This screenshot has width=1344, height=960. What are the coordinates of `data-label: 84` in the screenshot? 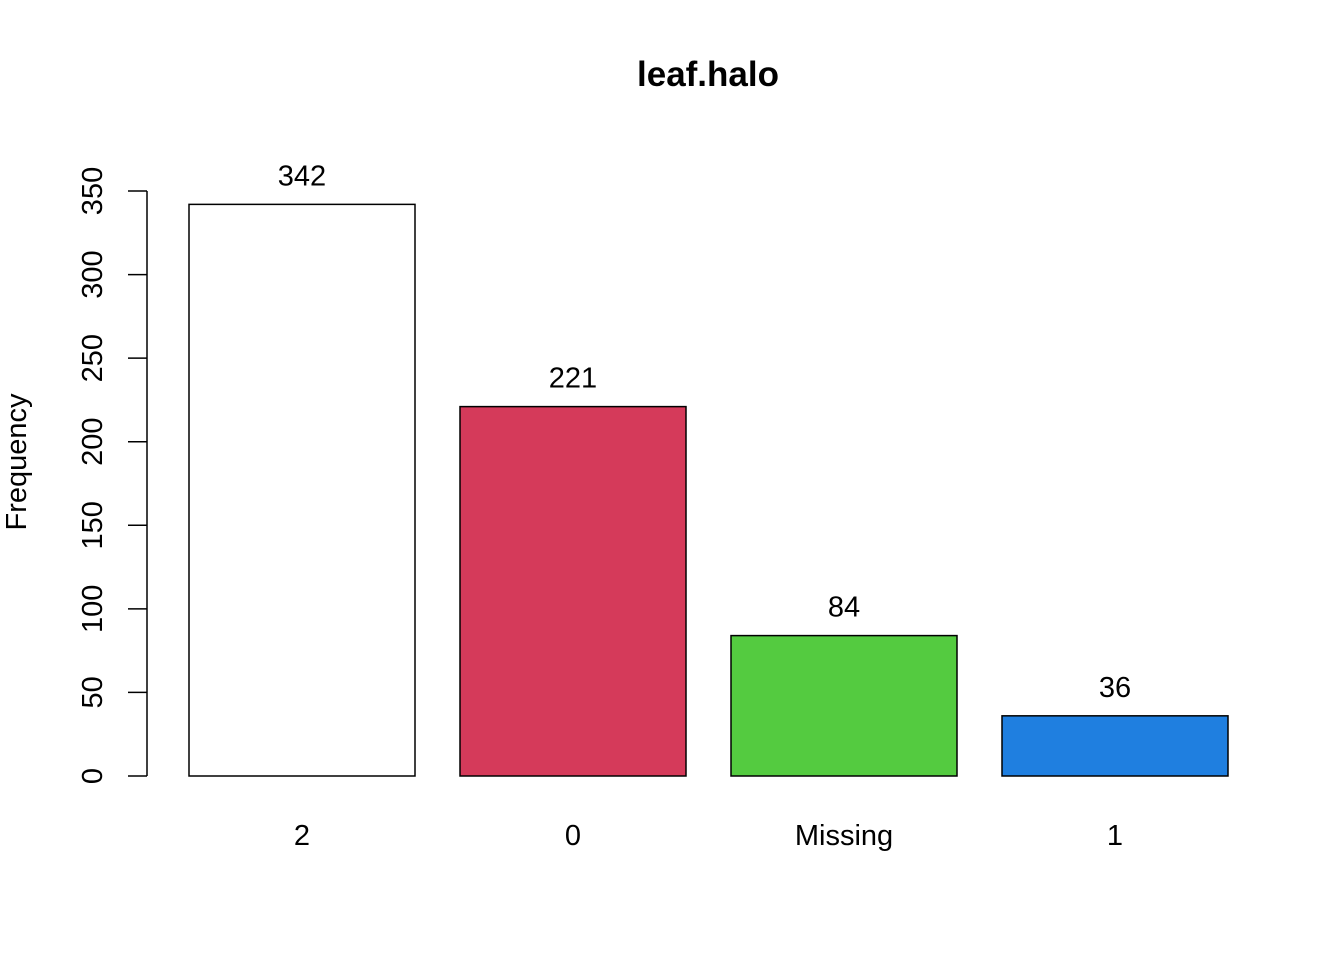 It's located at (844, 608).